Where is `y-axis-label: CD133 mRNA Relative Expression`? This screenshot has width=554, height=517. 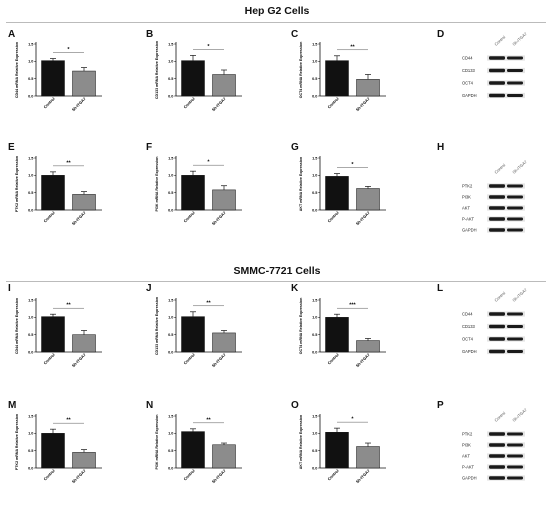
y-axis-label: CD133 mRNA Relative Expression is located at coordinates (157, 70).